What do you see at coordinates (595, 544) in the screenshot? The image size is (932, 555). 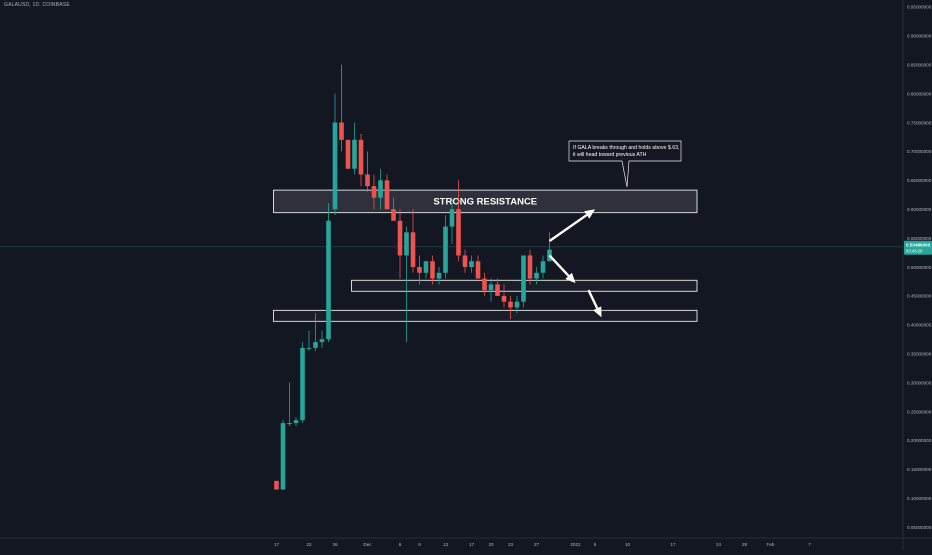 I see `x-tick-label: 5` at bounding box center [595, 544].